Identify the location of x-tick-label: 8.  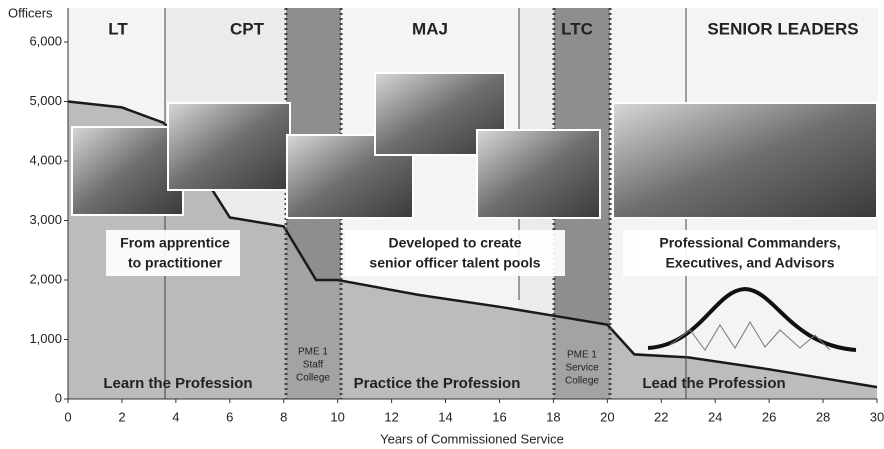
(283, 416).